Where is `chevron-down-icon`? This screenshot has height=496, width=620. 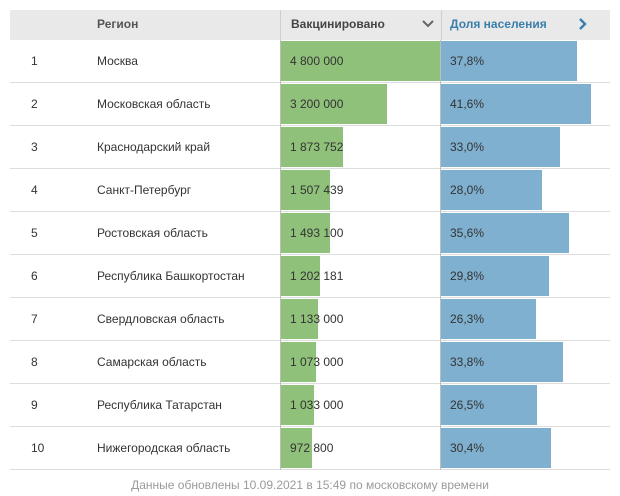 chevron-down-icon is located at coordinates (428, 24).